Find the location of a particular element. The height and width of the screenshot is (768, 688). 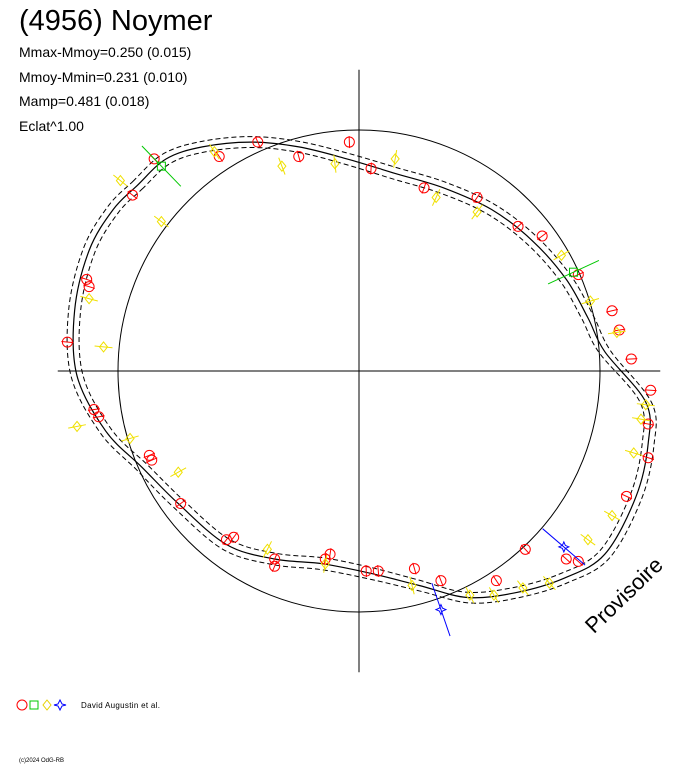

diamond-point-17-errorbar is located at coordinates (523, 588).